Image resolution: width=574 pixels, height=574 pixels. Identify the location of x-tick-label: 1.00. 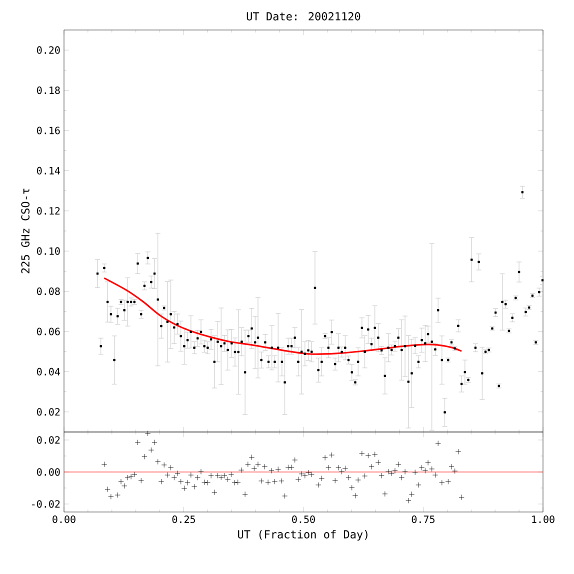
(543, 520).